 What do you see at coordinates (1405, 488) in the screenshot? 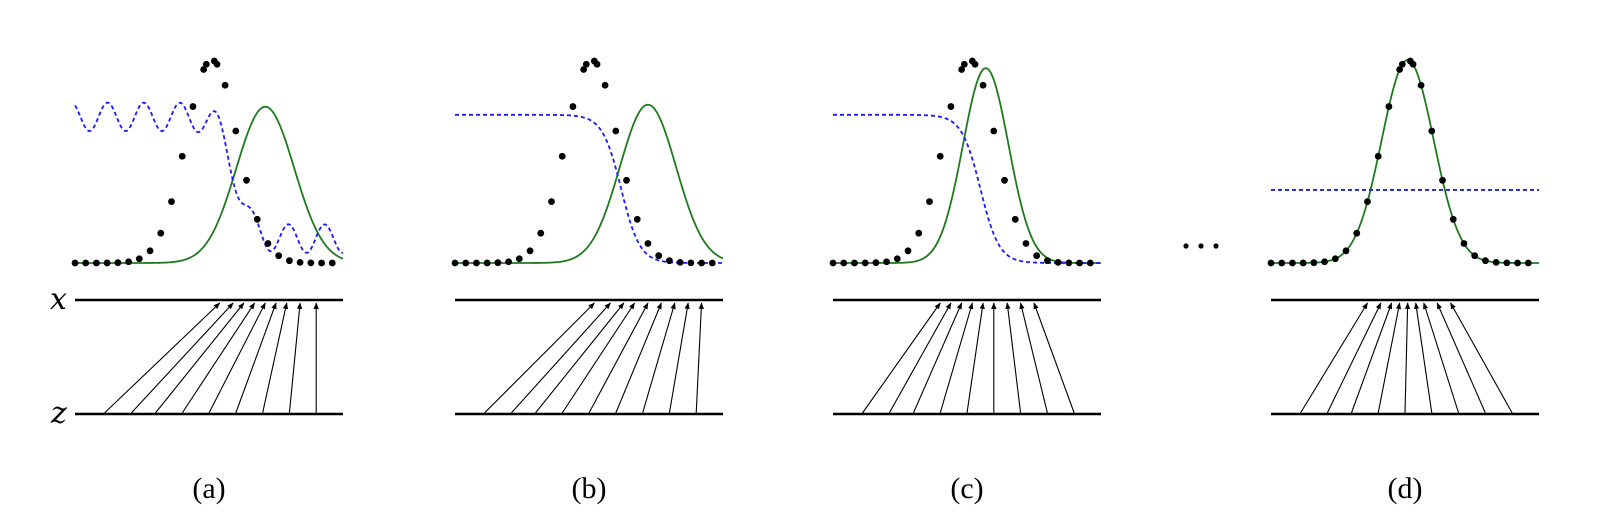
I see `panel-label: (d)` at bounding box center [1405, 488].